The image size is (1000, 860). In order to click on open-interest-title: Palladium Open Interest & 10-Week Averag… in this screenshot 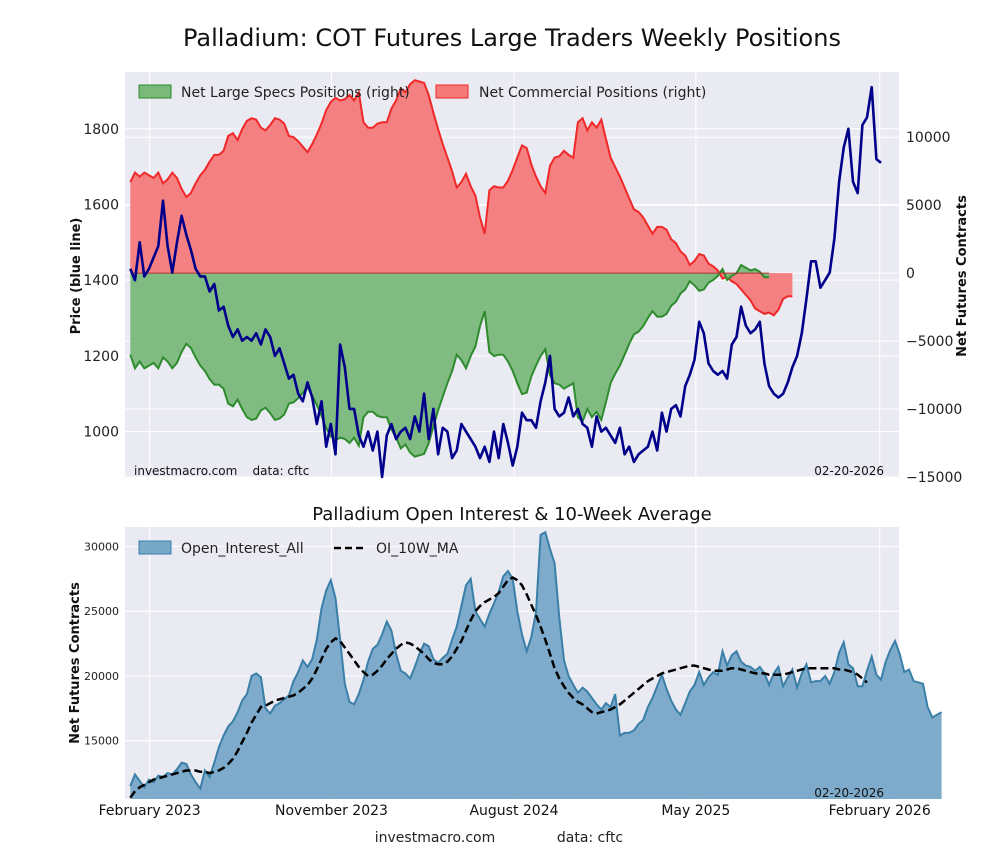, I will do `click(511, 514)`.